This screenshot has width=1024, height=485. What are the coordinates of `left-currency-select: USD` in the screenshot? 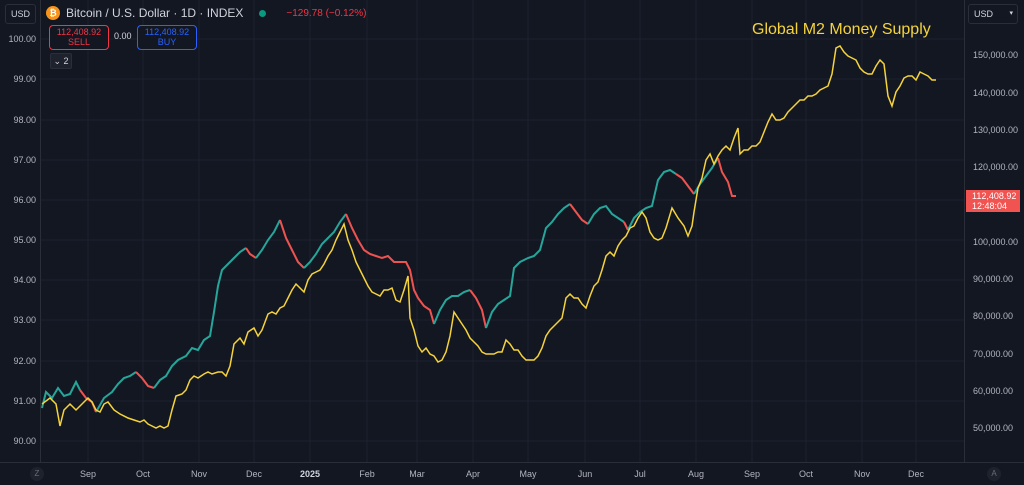 It's located at (21, 14).